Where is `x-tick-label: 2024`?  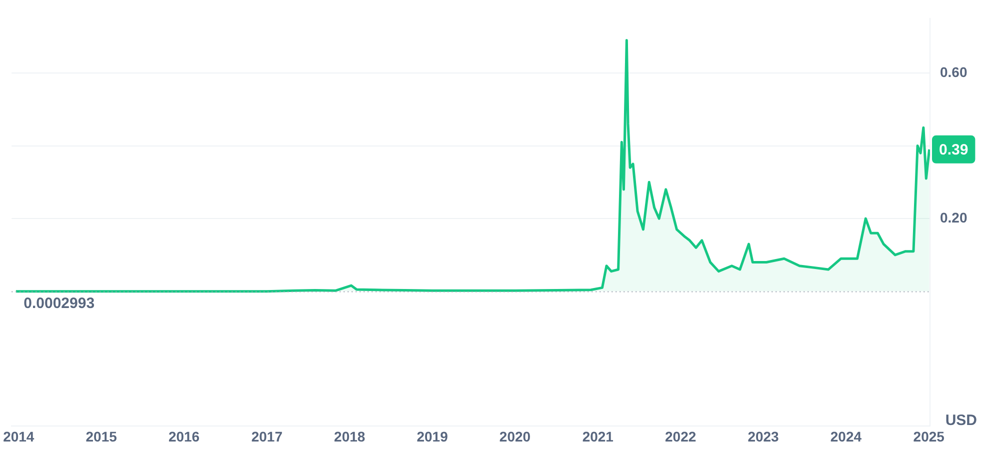
x-tick-label: 2024 is located at coordinates (846, 436).